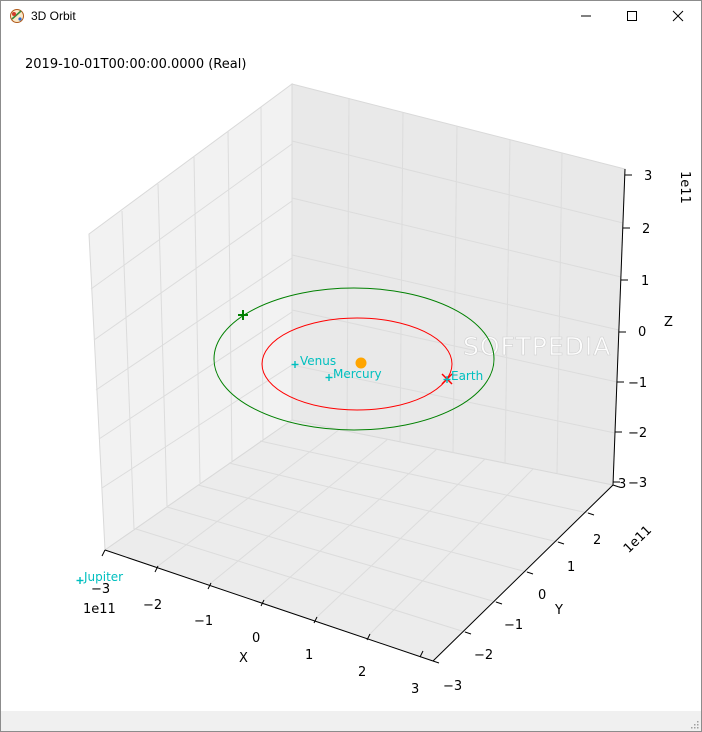 The image size is (702, 732). Describe the element at coordinates (660, 330) in the screenshot. I see `z-axis-tick-labels: −3 −2 −1 0 1 2 3 1e11 Z` at that location.